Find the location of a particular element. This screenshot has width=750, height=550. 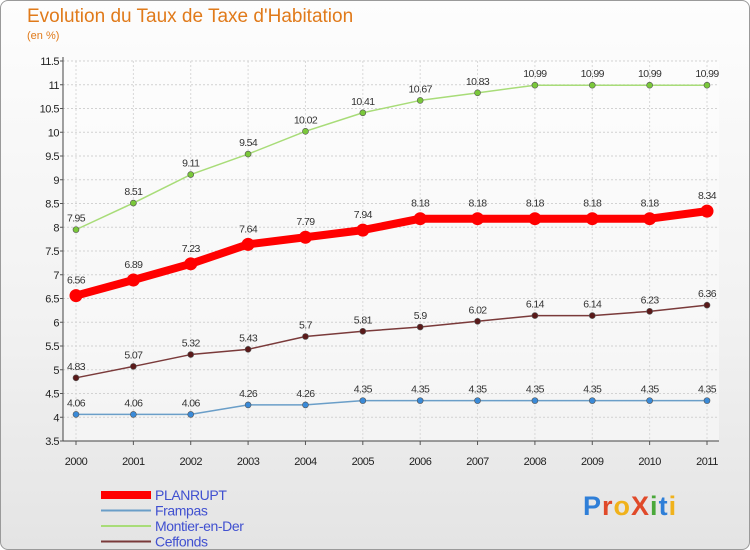

data-label-montier-en-der: 10.41 is located at coordinates (363, 102).